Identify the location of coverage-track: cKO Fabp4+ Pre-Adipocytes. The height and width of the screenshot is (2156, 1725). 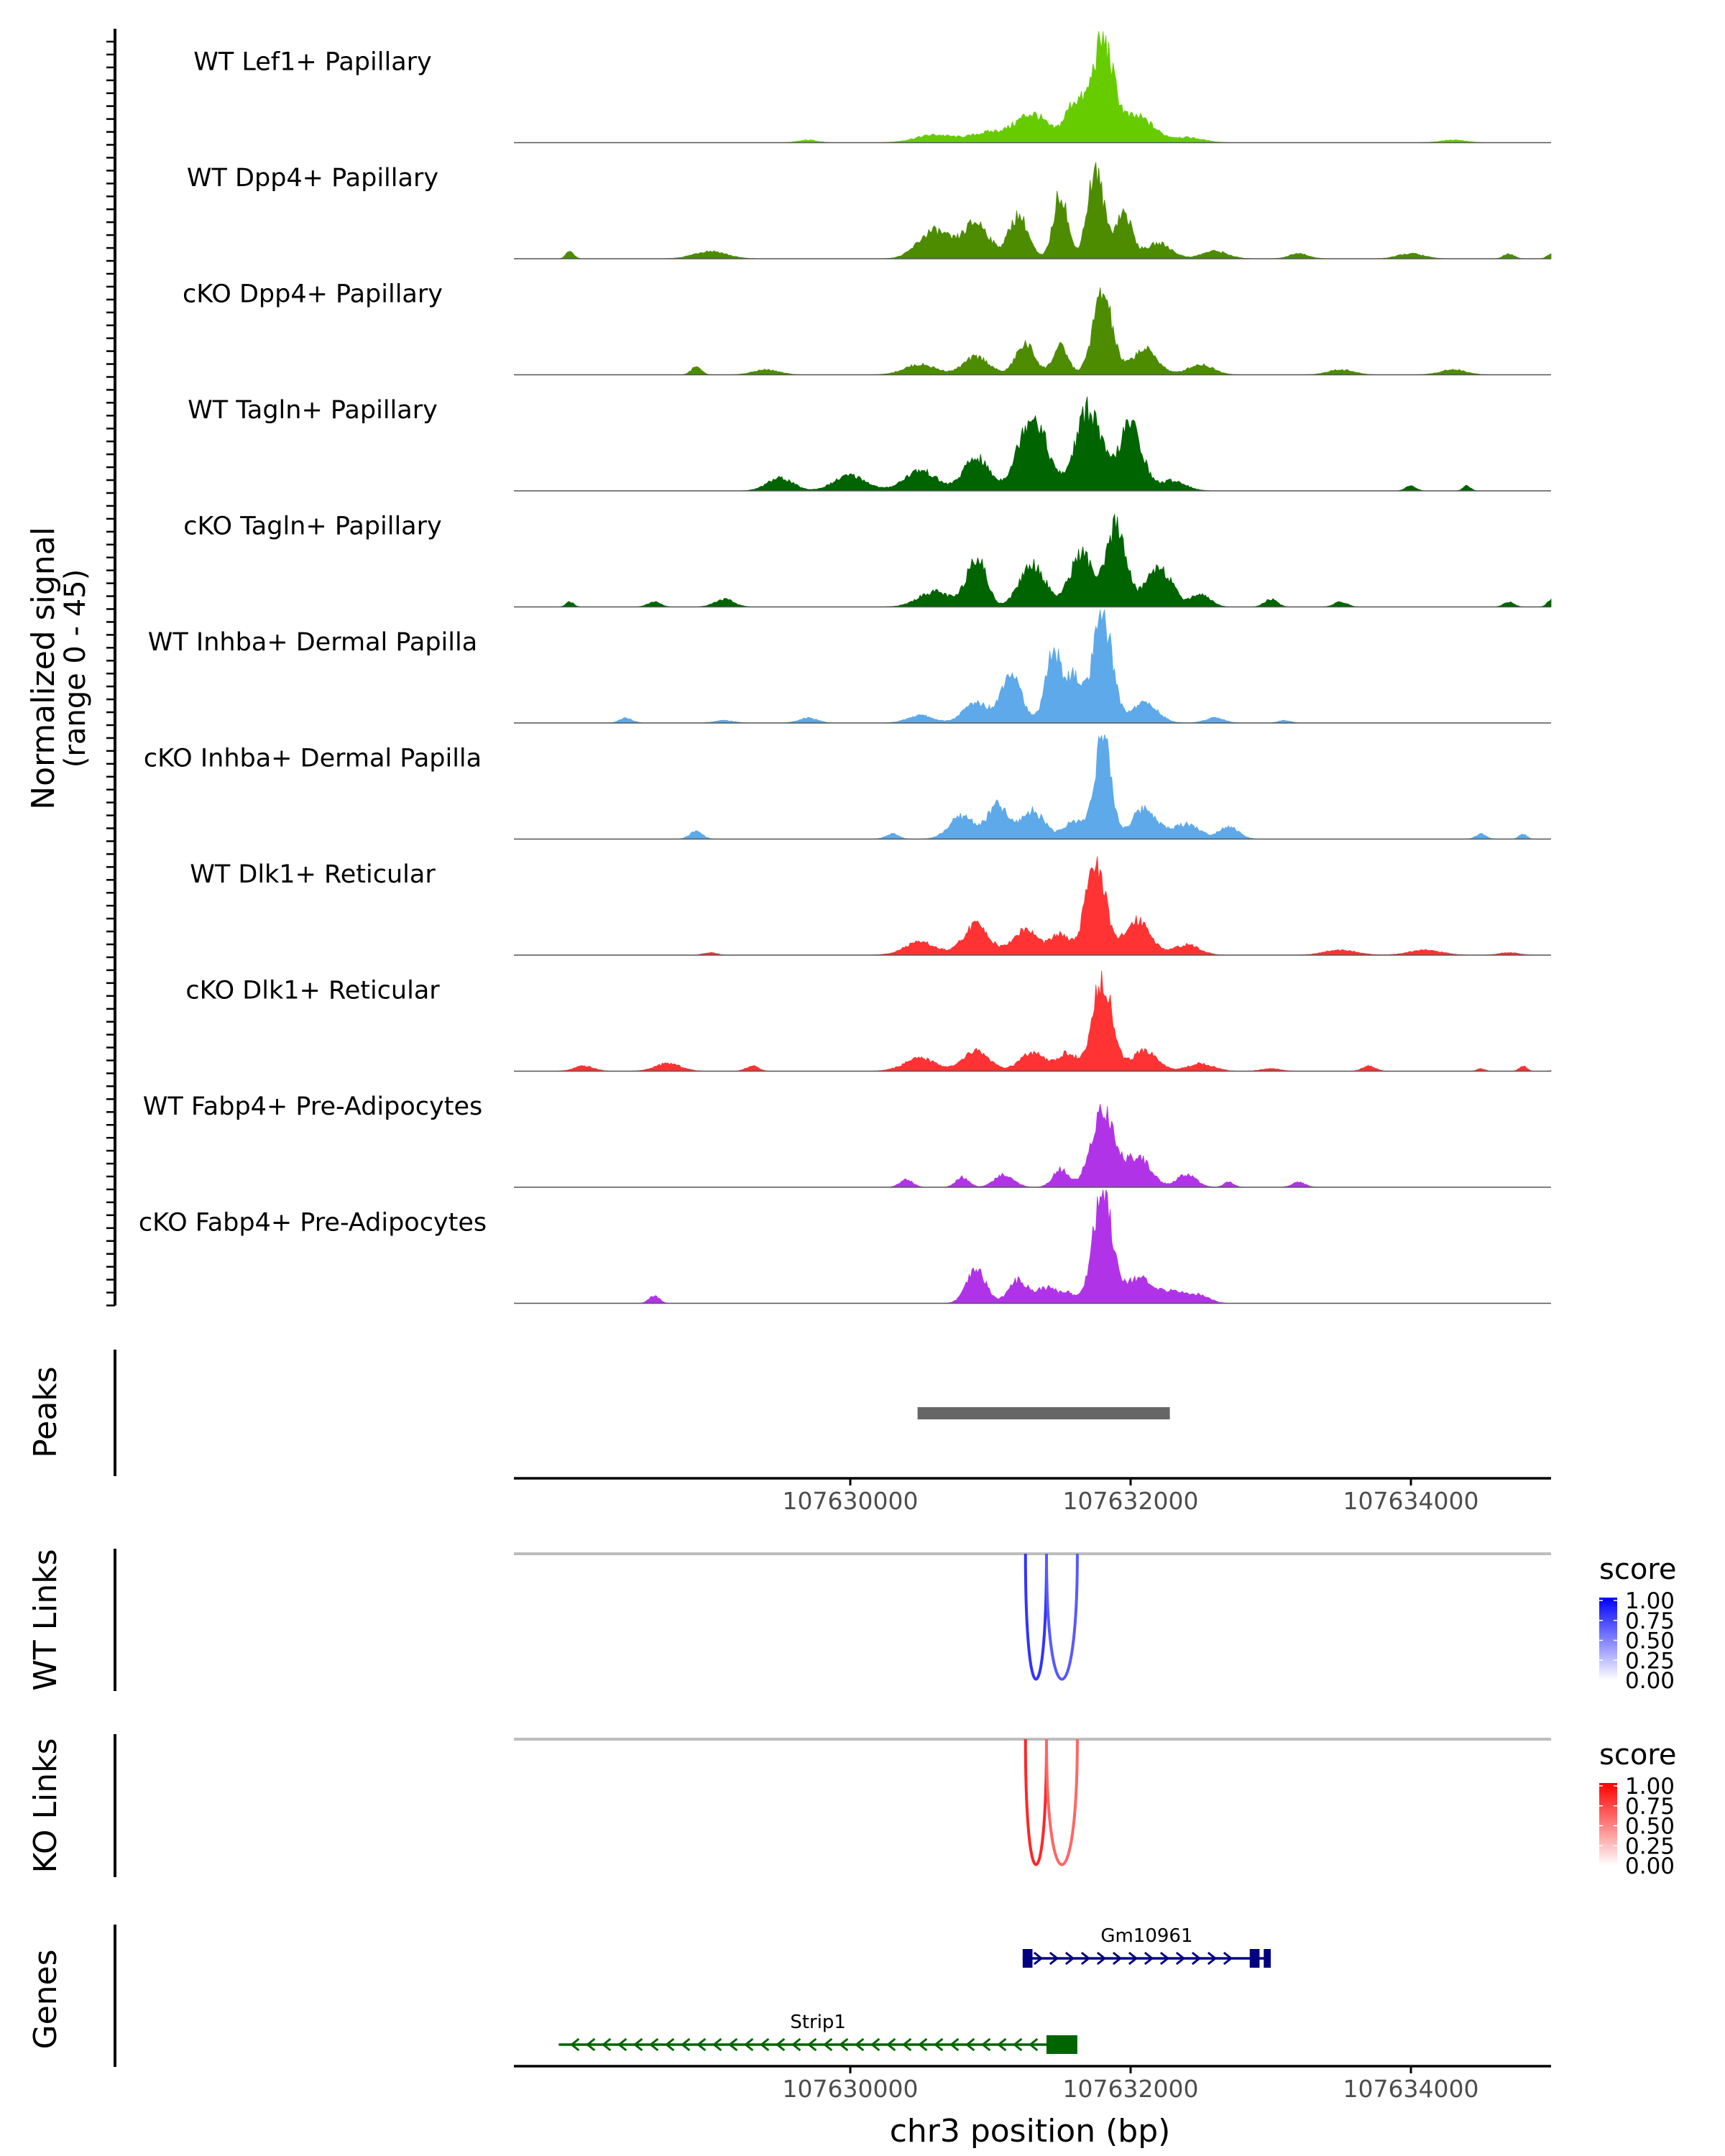
(845, 1246).